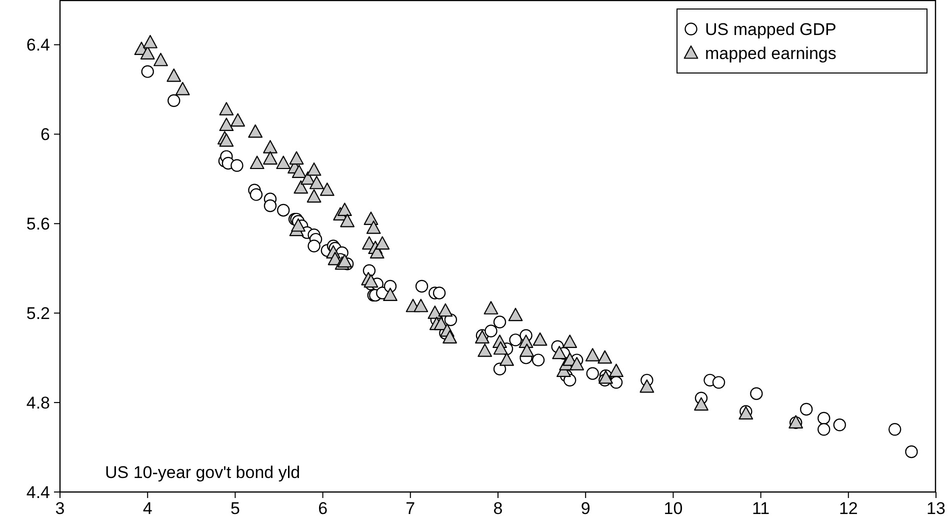 This screenshot has height=525, width=950. Describe the element at coordinates (761, 508) in the screenshot. I see `x-tick-label: 11` at that location.